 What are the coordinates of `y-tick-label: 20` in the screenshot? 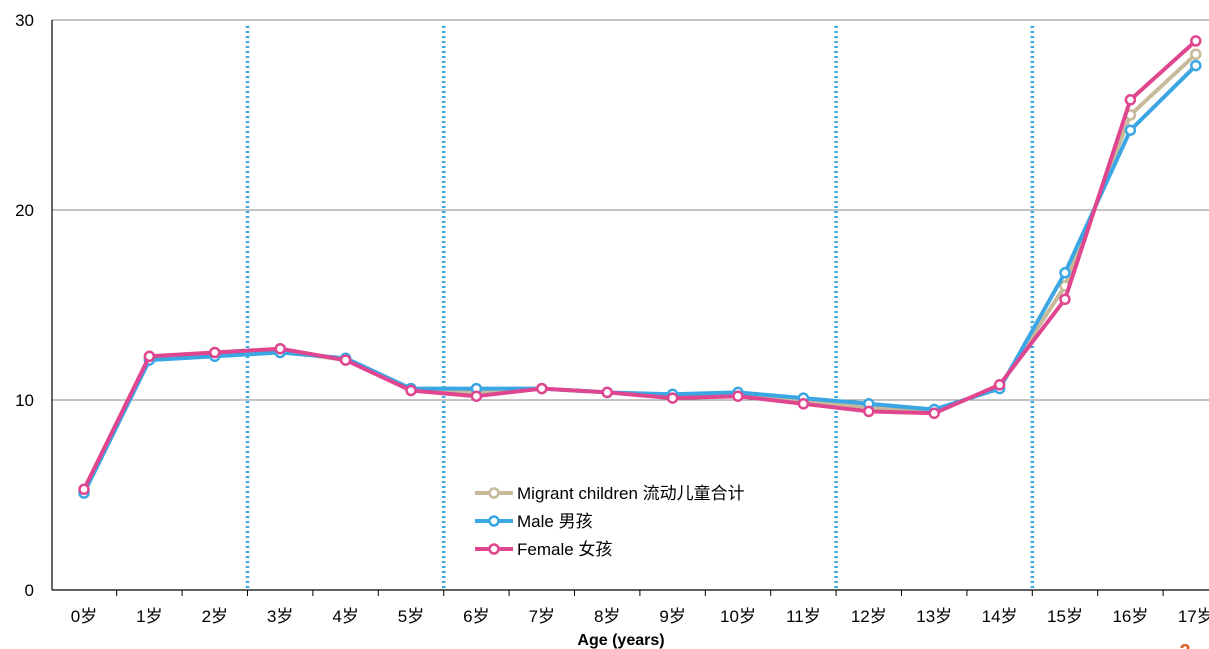 It's located at (24, 210).